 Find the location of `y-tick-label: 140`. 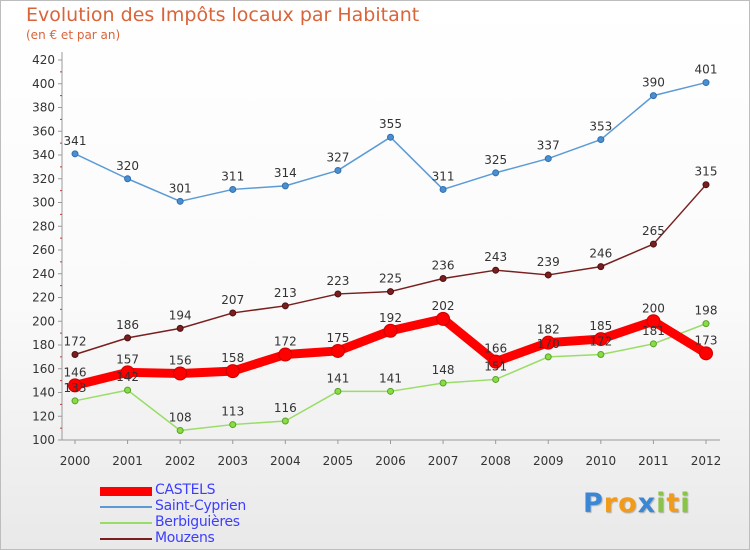

y-tick-label: 140 is located at coordinates (43, 393).